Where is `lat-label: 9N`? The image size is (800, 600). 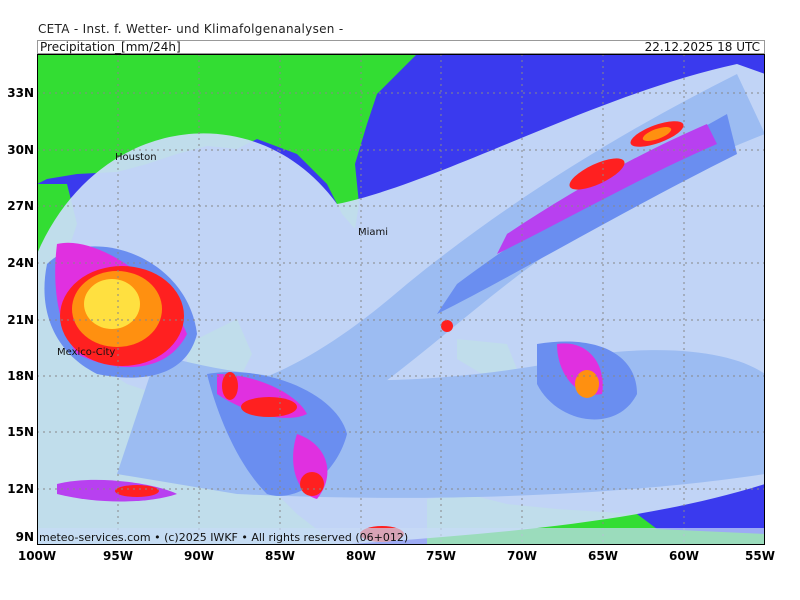 lat-label: 9N is located at coordinates (24, 537).